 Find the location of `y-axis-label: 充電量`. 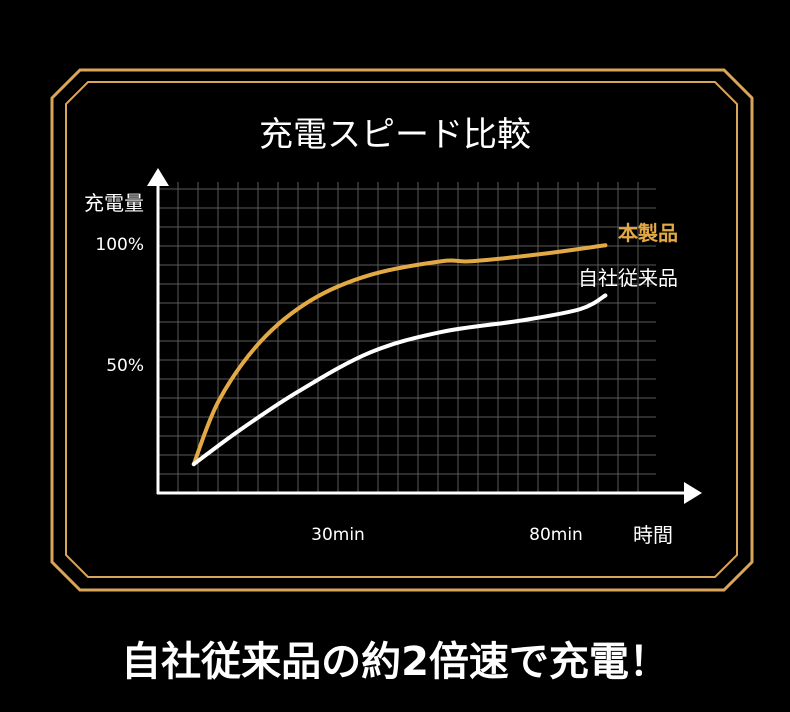

y-axis-label: 充電量 is located at coordinates (114, 203).